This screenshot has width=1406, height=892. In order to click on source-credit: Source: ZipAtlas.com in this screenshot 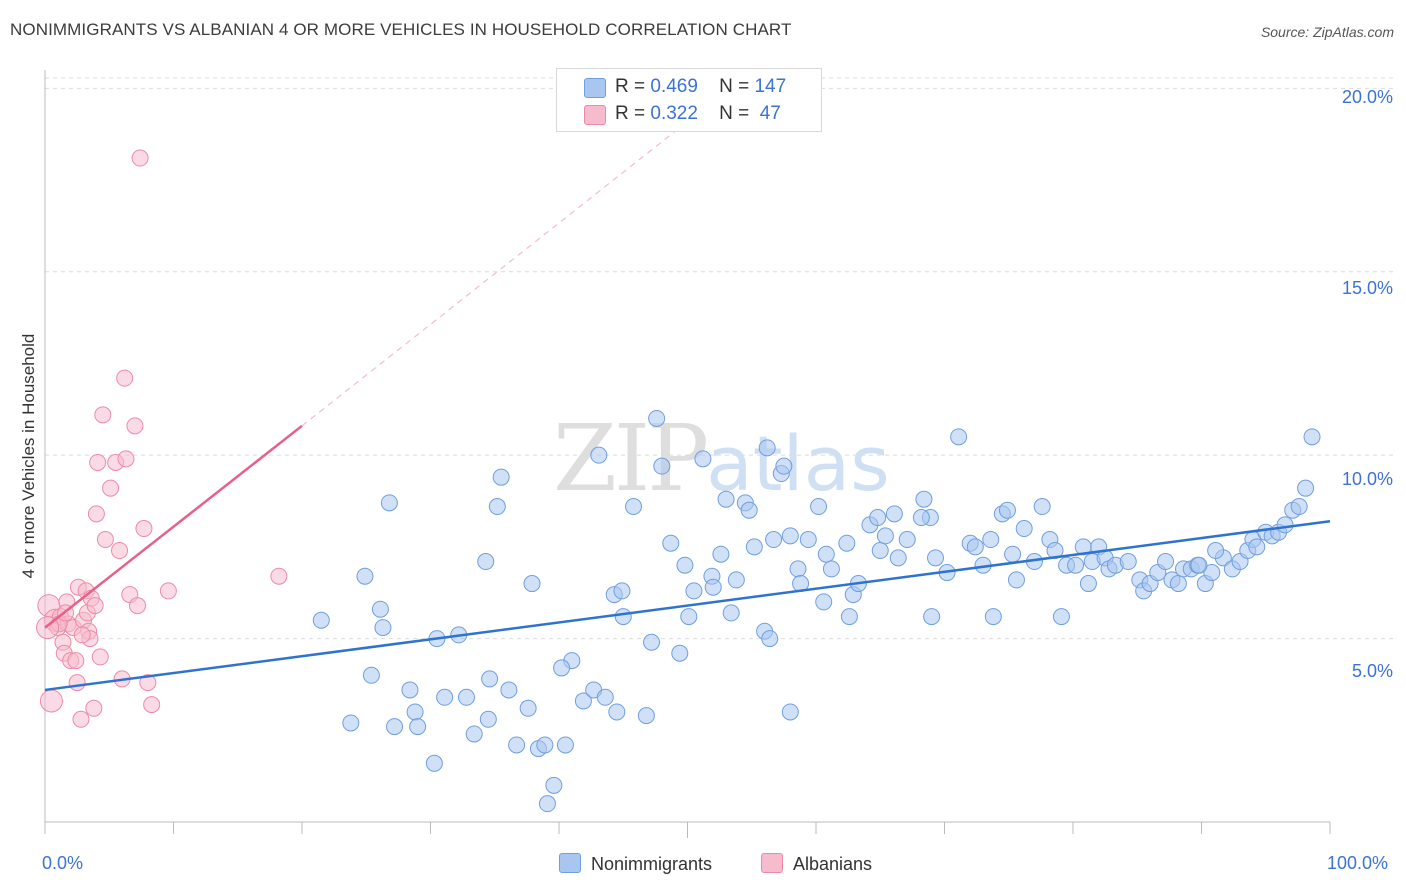, I will do `click(1327, 32)`.